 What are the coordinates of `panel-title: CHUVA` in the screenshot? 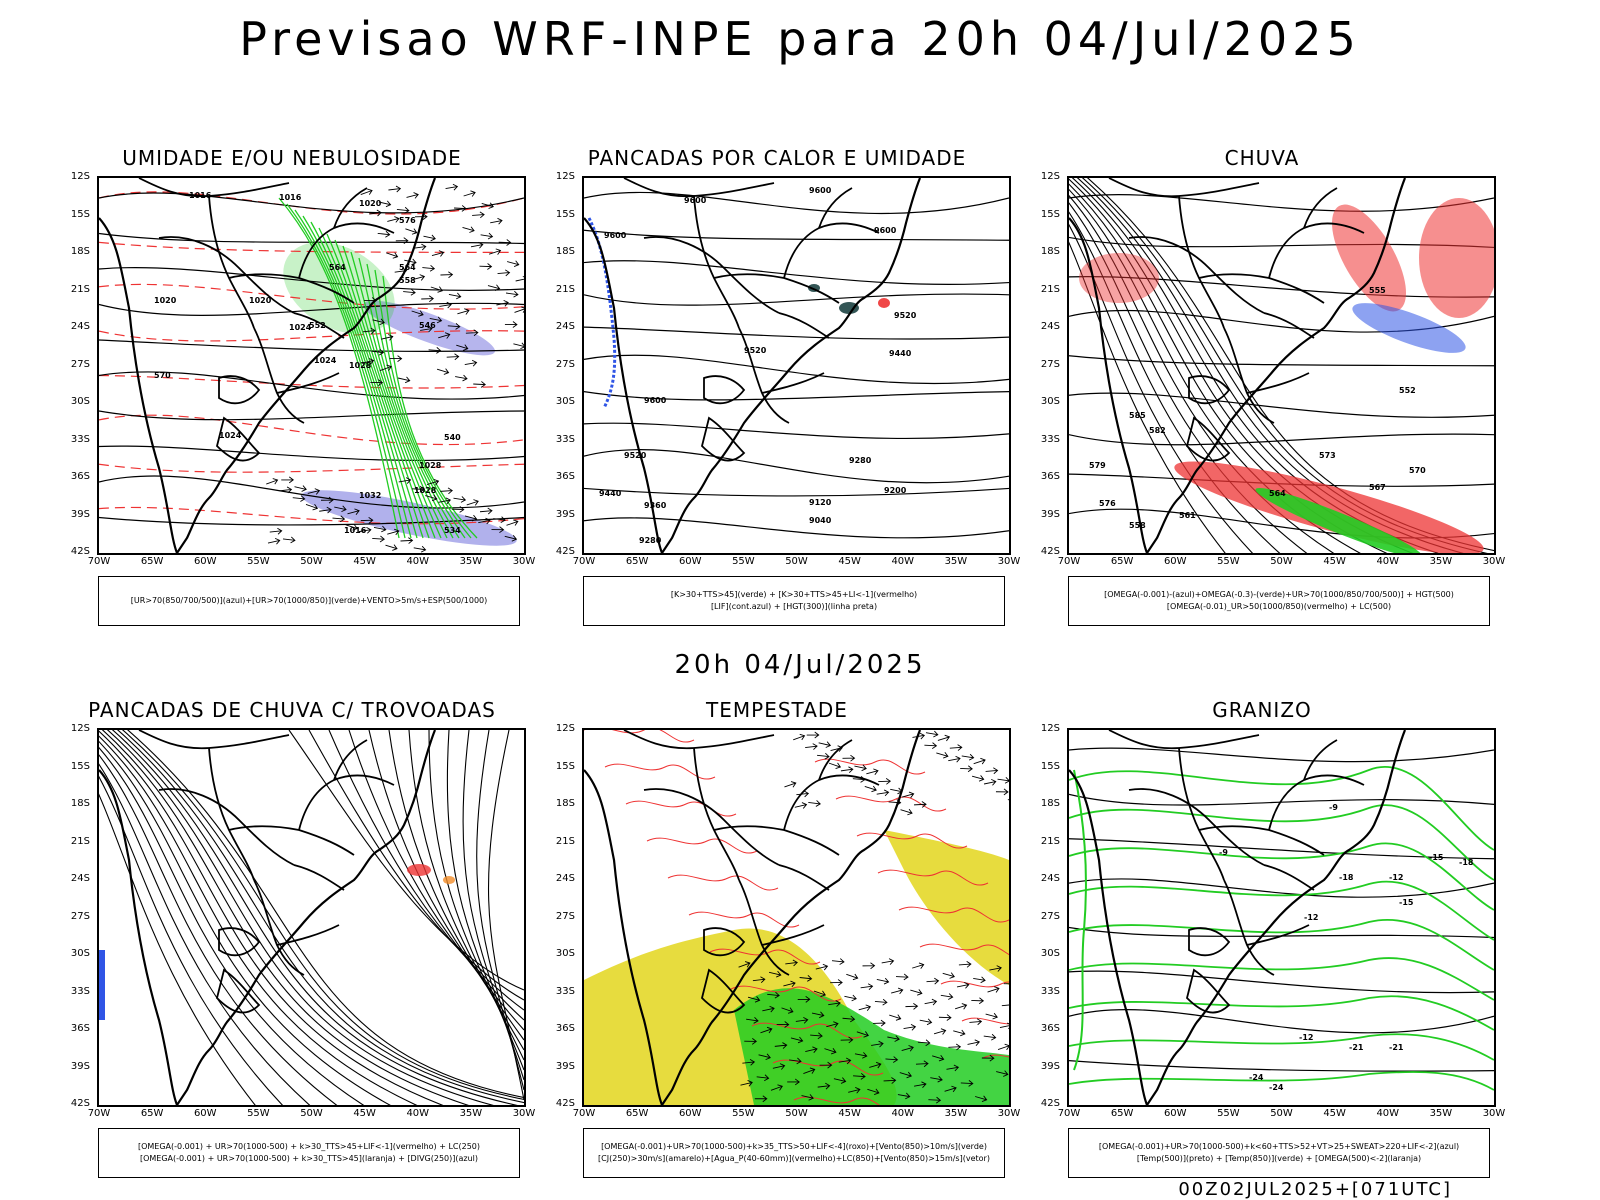 It's located at (1262, 158).